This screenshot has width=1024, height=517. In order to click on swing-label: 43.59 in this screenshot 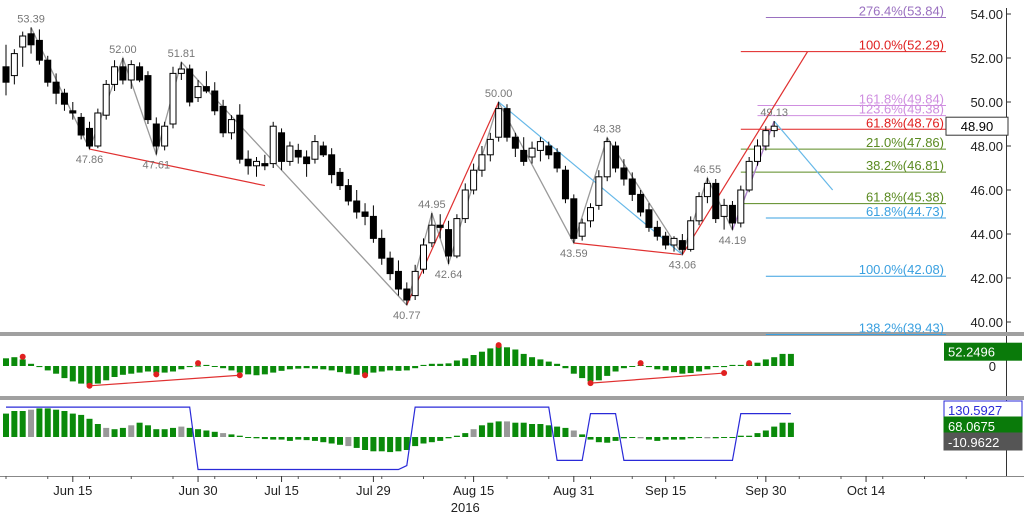, I will do `click(574, 254)`.